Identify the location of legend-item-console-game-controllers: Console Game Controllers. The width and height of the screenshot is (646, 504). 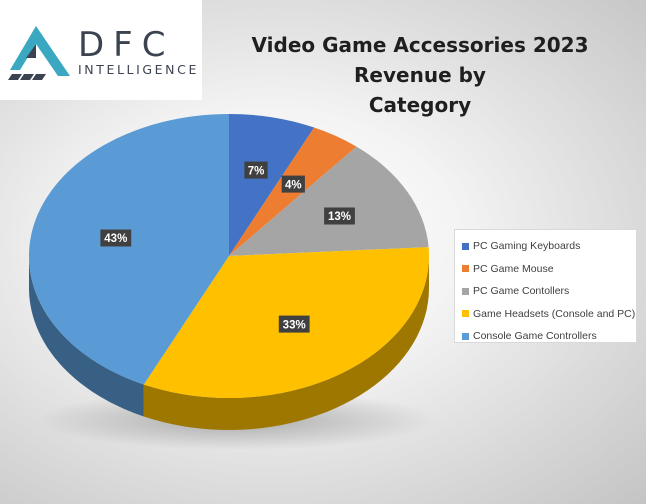
(549, 336).